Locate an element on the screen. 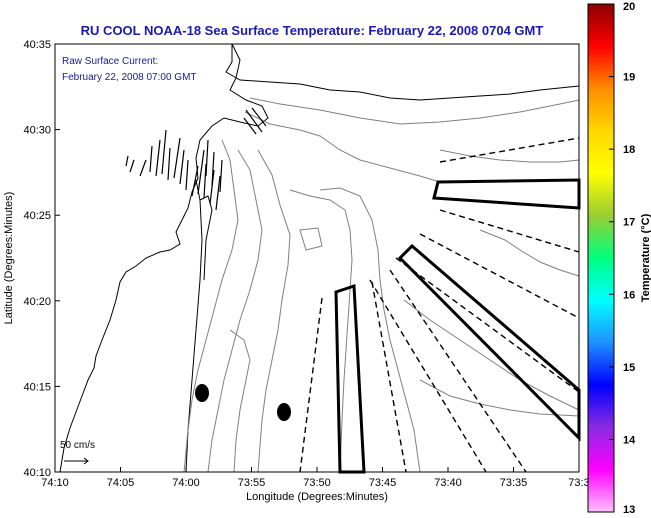  x-tick-label: 74:10 is located at coordinates (55, 483).